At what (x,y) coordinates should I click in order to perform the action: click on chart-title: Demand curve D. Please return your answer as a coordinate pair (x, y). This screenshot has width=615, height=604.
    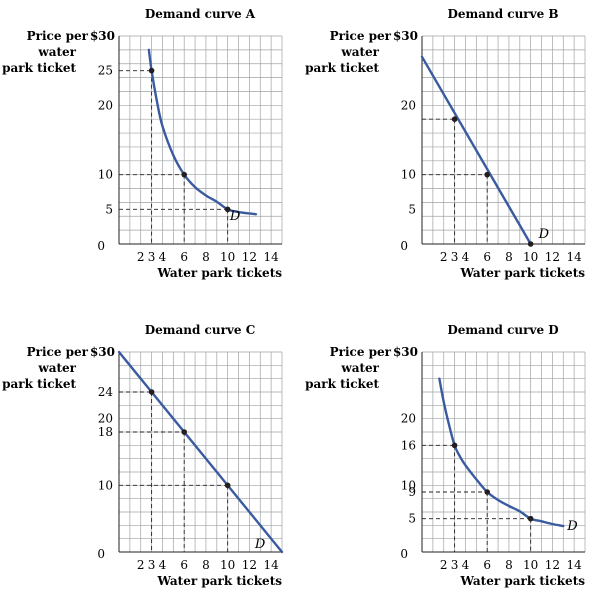
    Looking at the image, I should click on (502, 330).